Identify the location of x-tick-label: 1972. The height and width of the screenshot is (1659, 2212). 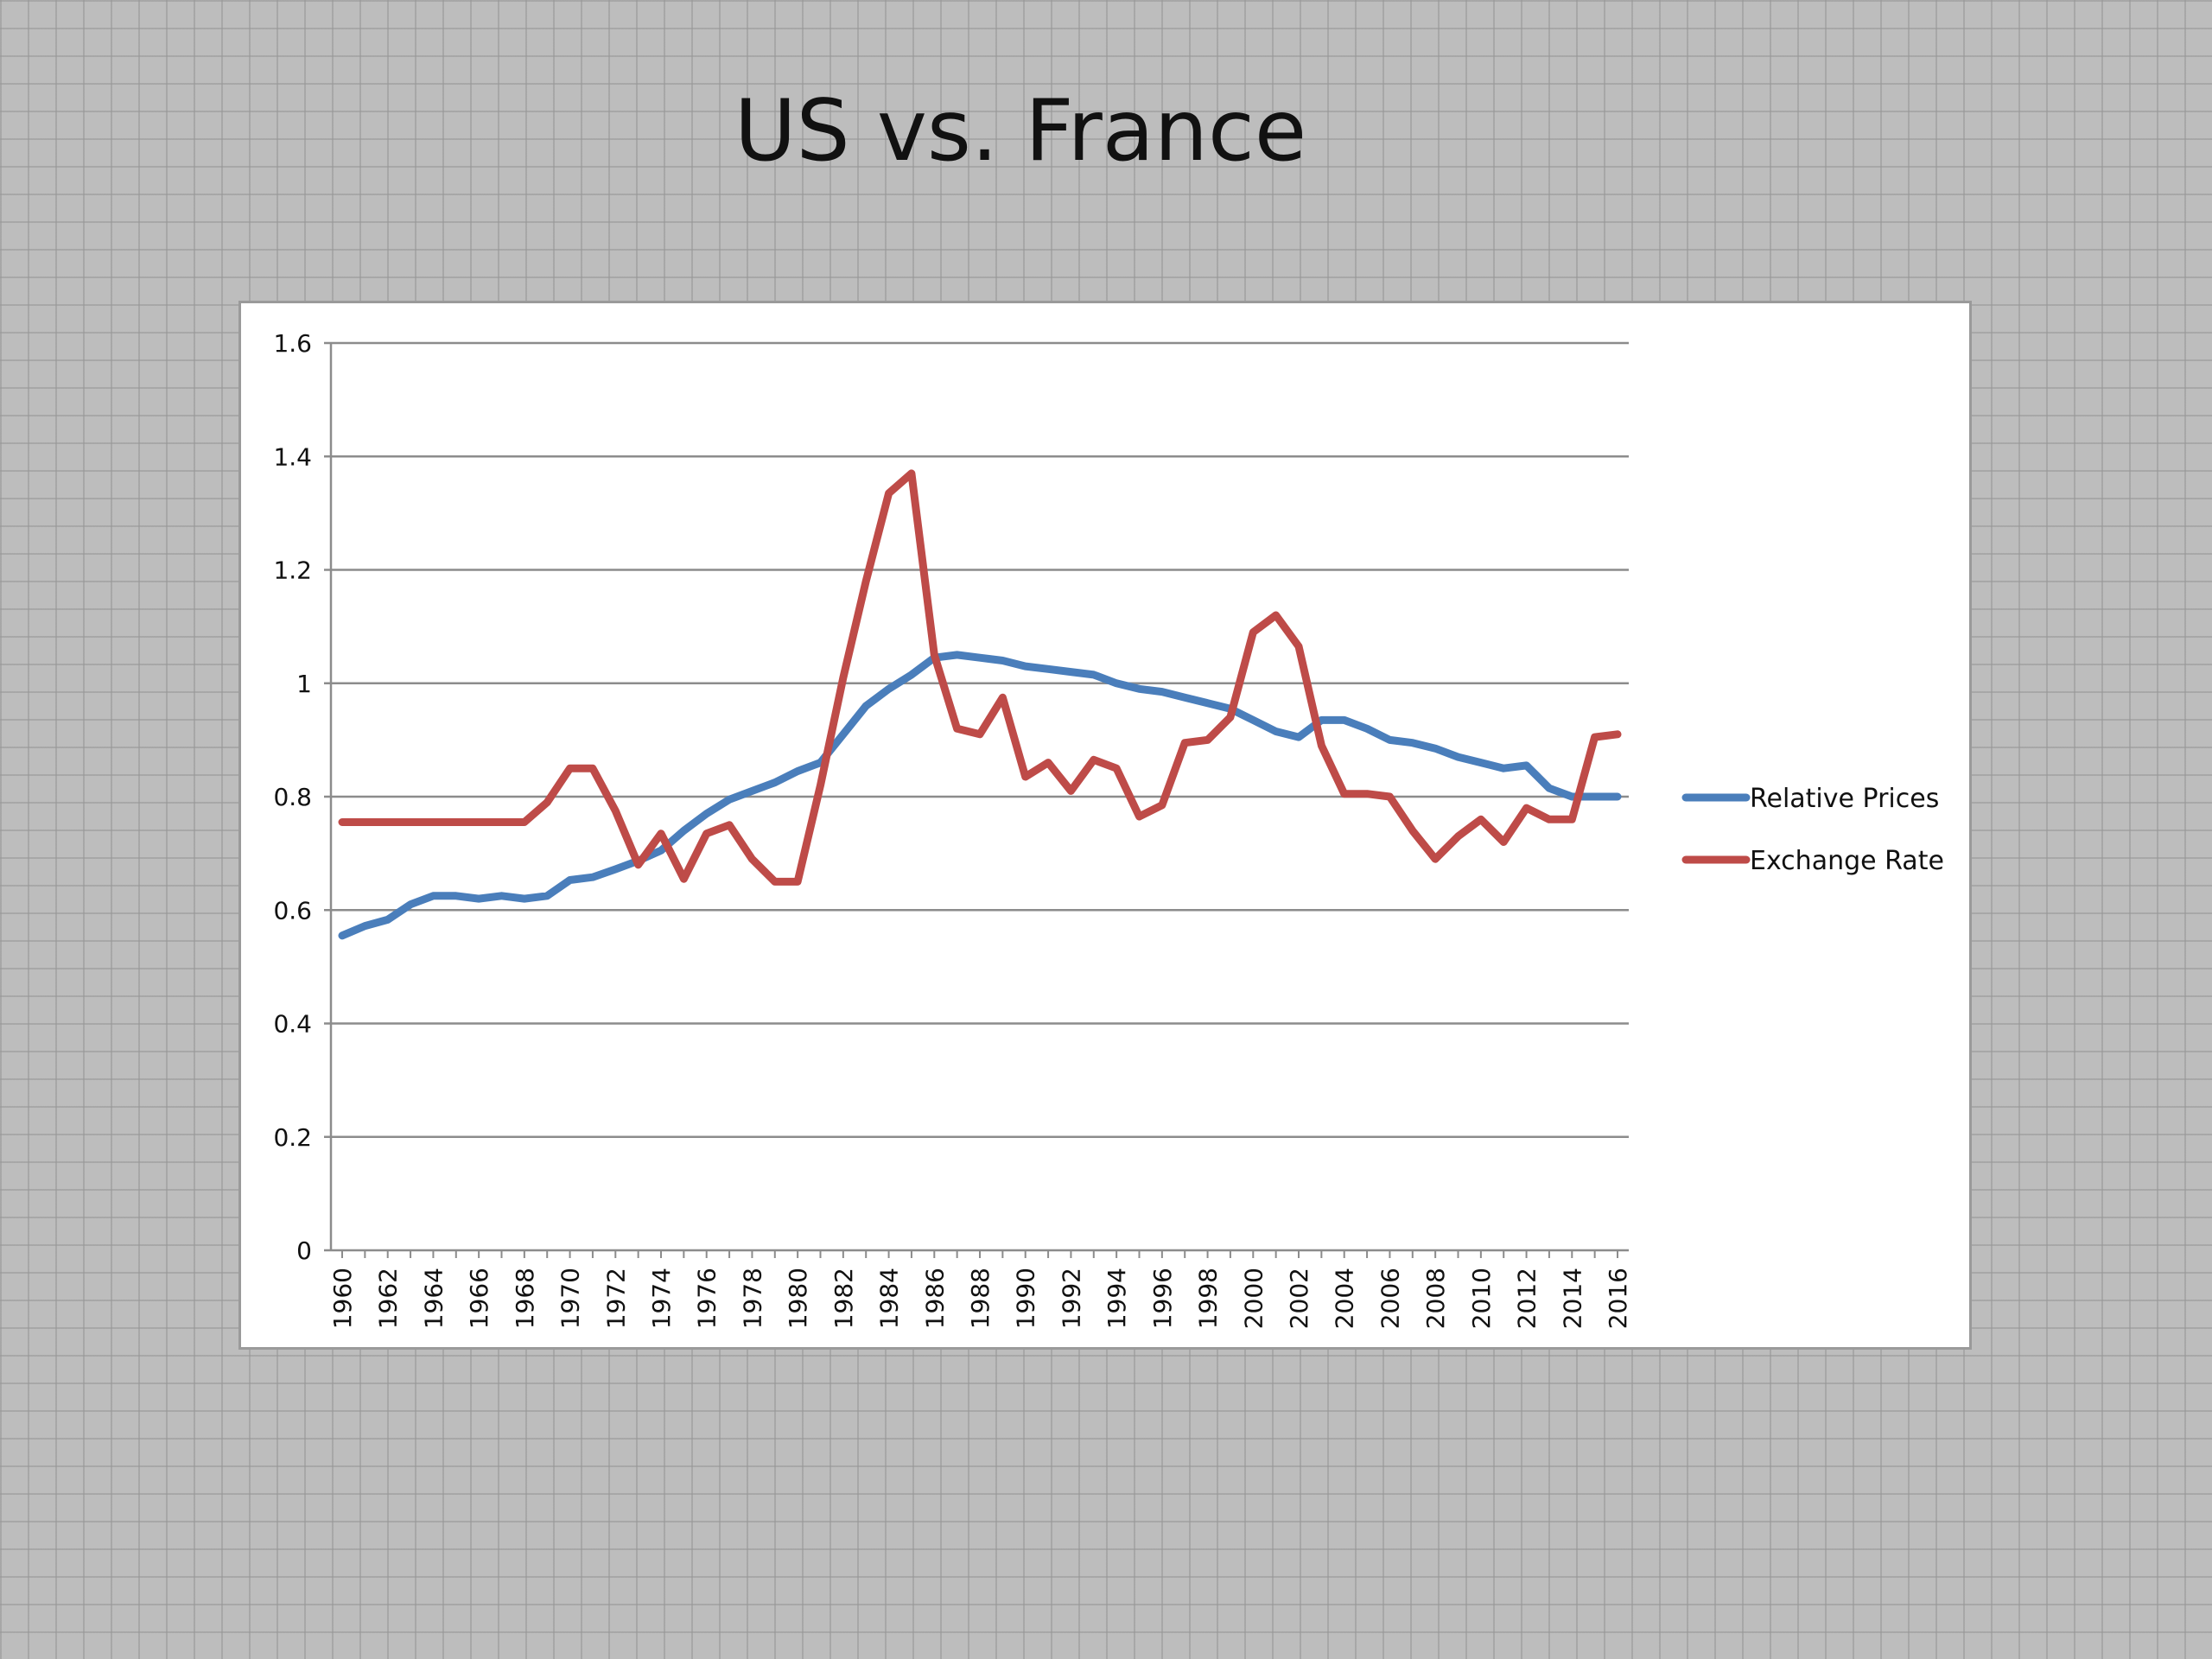
(615, 1298).